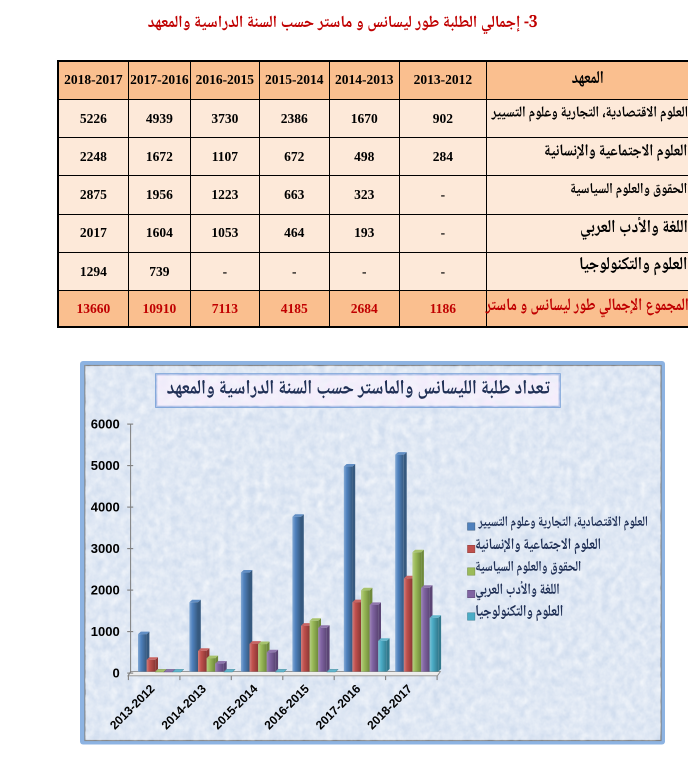  I want to click on svg-text: 2000, so click(105, 589).